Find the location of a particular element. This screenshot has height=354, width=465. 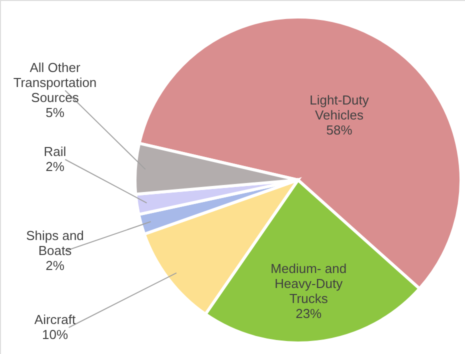

data-label: 23% is located at coordinates (309, 314).